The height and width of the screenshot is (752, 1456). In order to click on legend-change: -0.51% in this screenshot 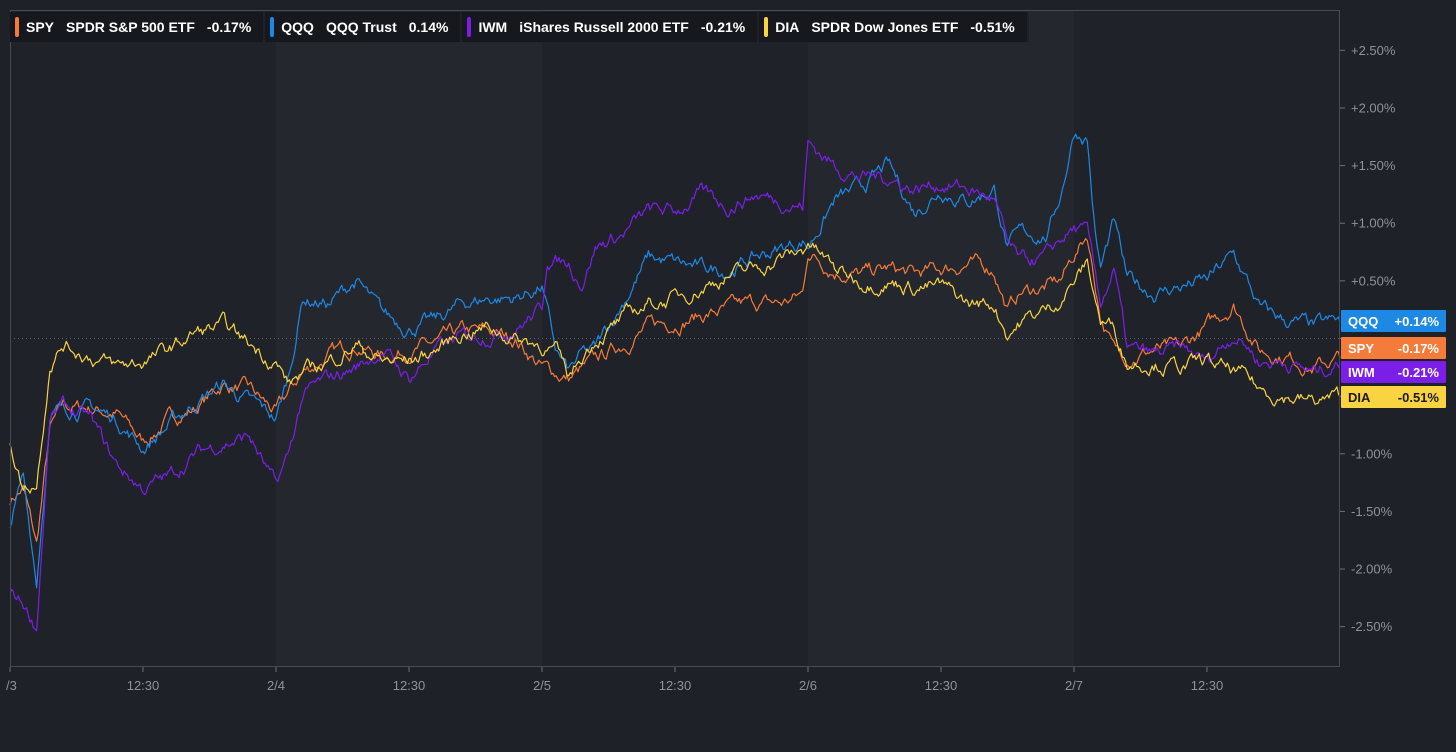, I will do `click(992, 27)`.